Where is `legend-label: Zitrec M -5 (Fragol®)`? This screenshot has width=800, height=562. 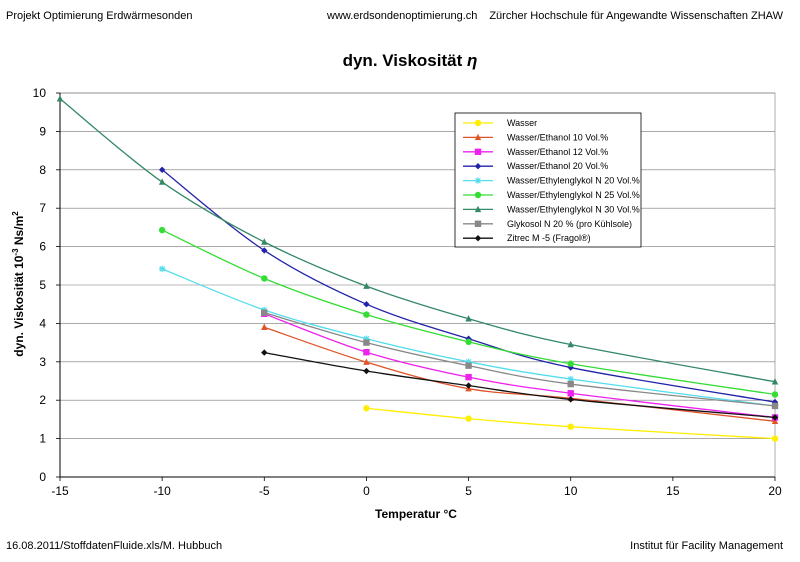 legend-label: Zitrec M -5 (Fragol®) is located at coordinates (549, 238).